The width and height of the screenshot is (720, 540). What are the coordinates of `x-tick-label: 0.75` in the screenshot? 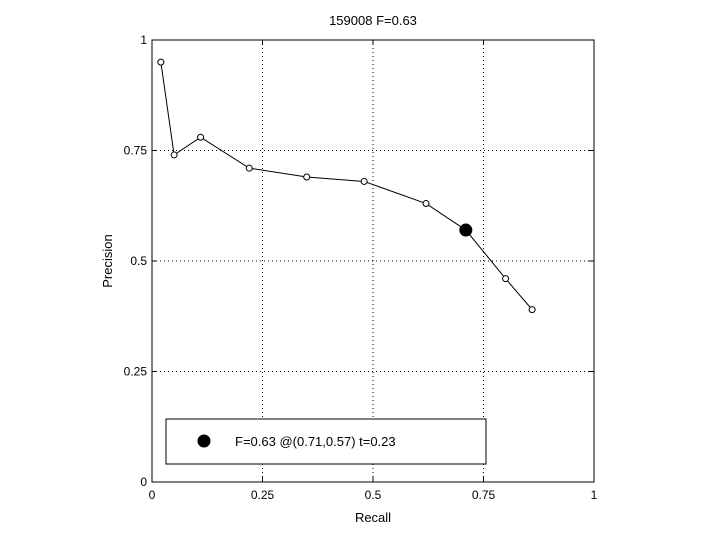 It's located at (484, 495).